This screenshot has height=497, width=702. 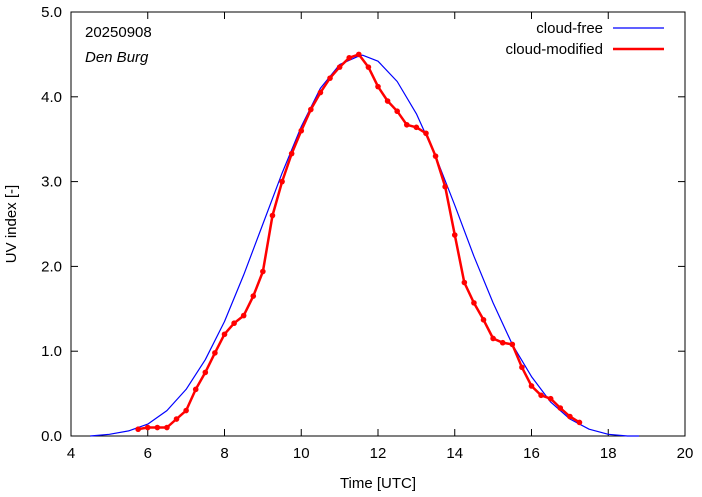 I want to click on legend-label-cloud-free: cloud-free, so click(x=569, y=28).